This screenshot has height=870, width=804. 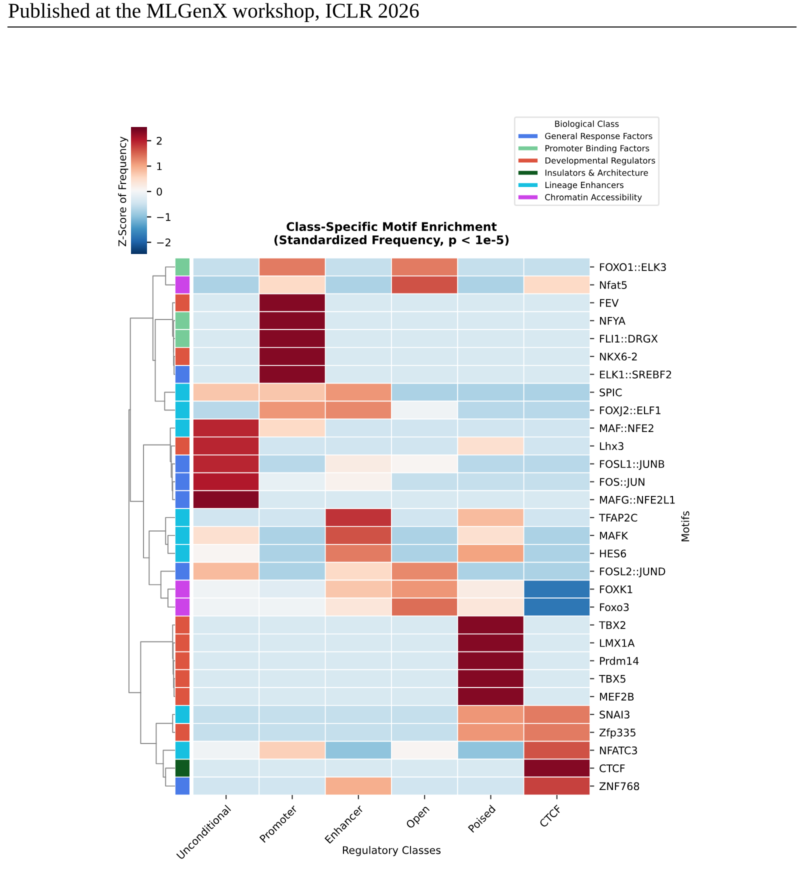 I want to click on y-tick-label: CTCF, so click(x=612, y=768).